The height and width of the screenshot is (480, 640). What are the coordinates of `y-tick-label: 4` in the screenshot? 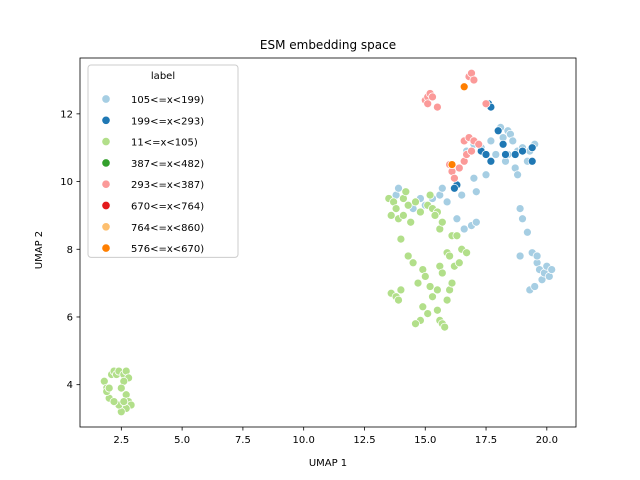 It's located at (70, 385).